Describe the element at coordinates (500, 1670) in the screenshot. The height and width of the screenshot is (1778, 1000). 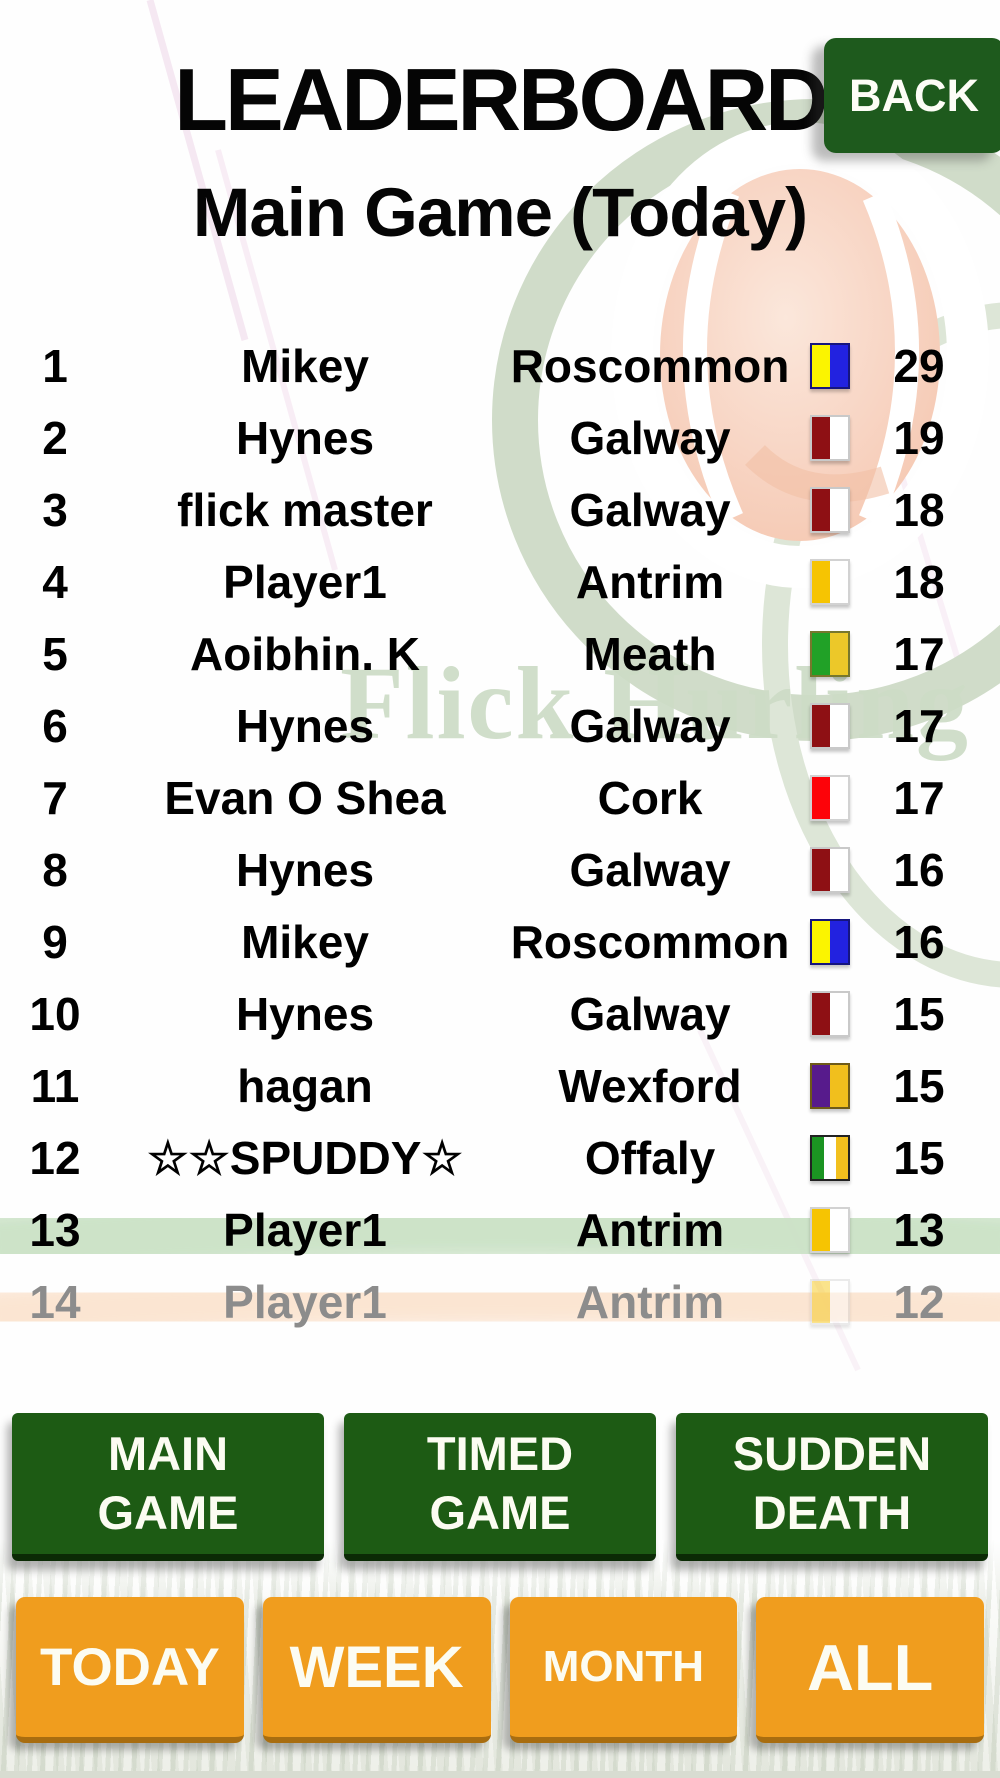
I see `time-period-buttons: TODAY WEEK MONTH ALL` at that location.